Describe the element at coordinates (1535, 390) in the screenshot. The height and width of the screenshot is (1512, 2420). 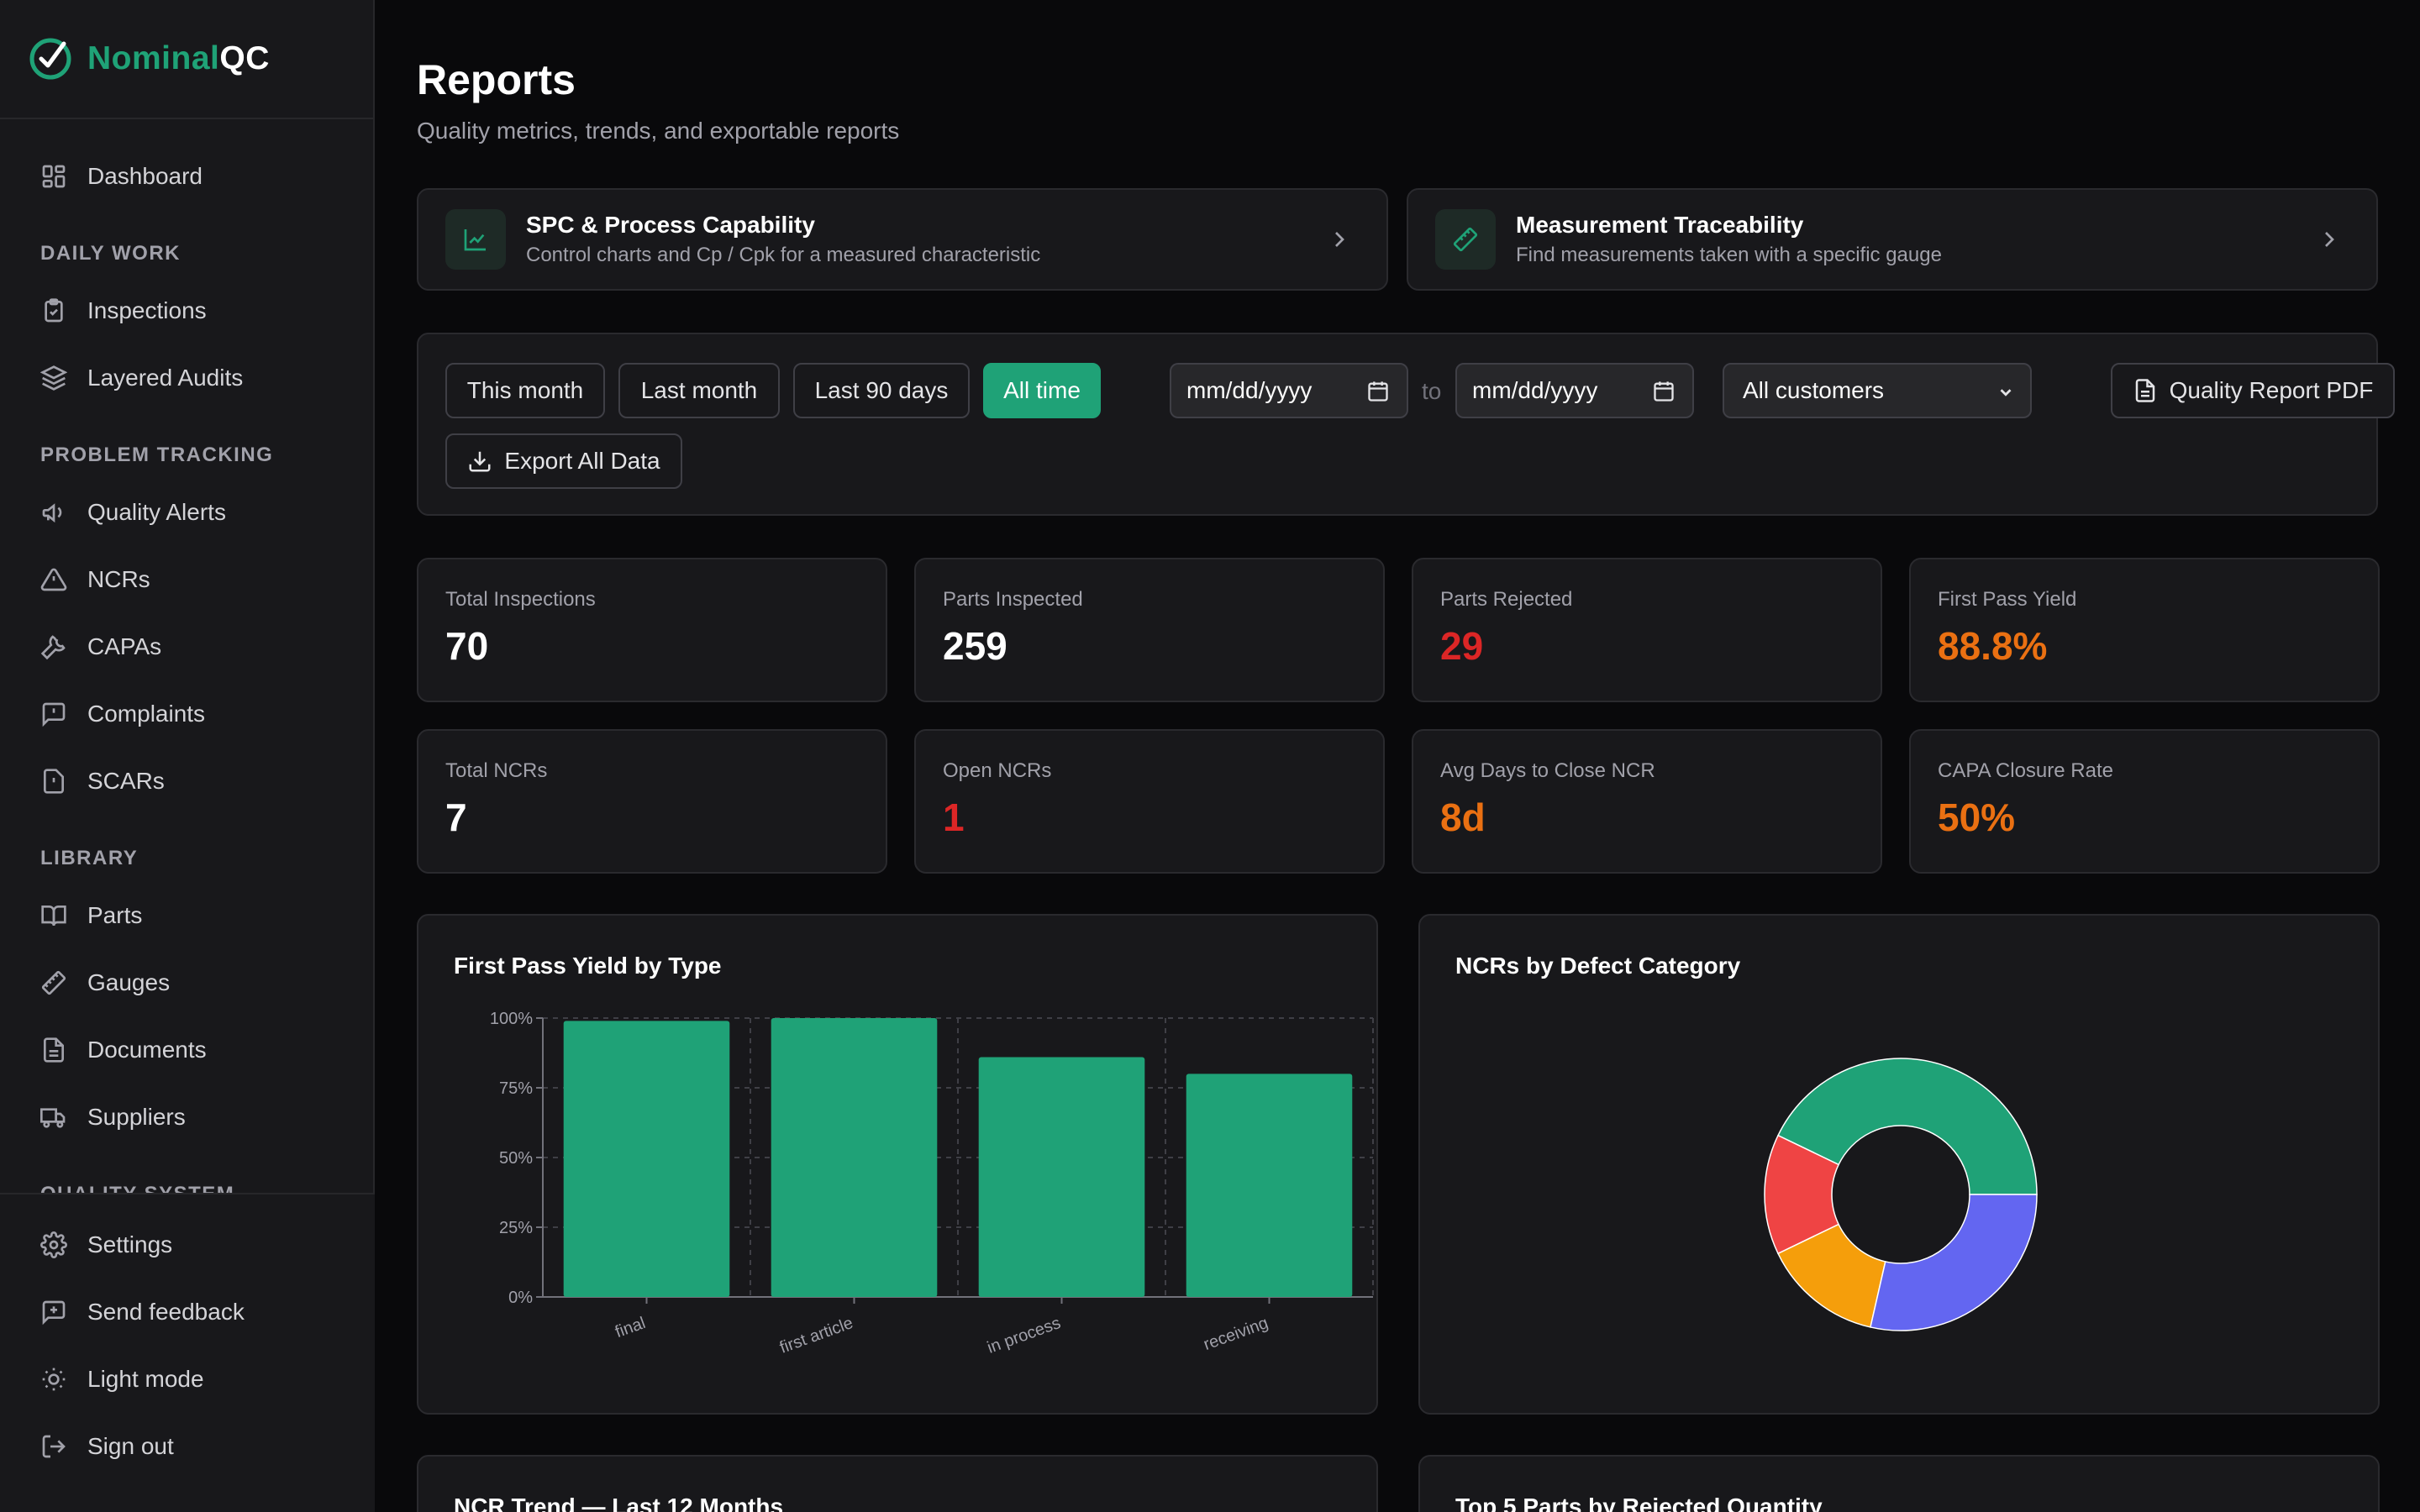
I see `date-to-placeholder: mm/dd/yyyy` at that location.